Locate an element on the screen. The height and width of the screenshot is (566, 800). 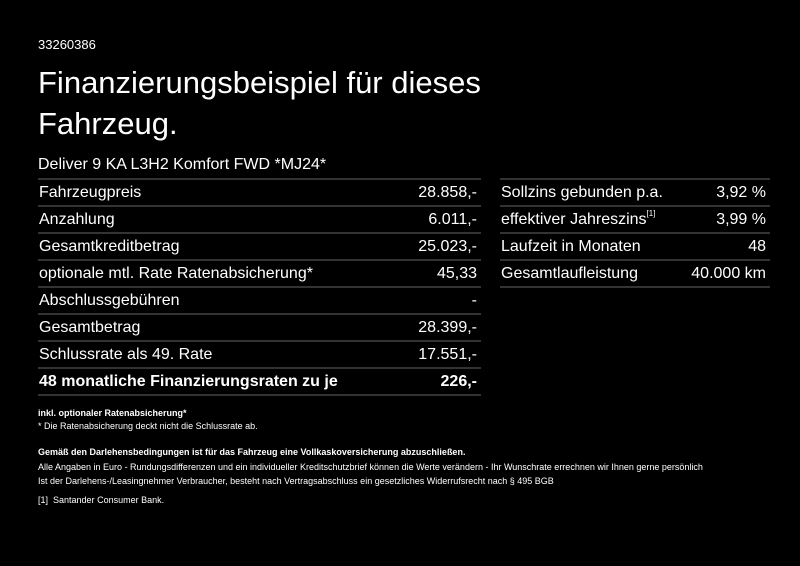
row-value: - is located at coordinates (474, 300).